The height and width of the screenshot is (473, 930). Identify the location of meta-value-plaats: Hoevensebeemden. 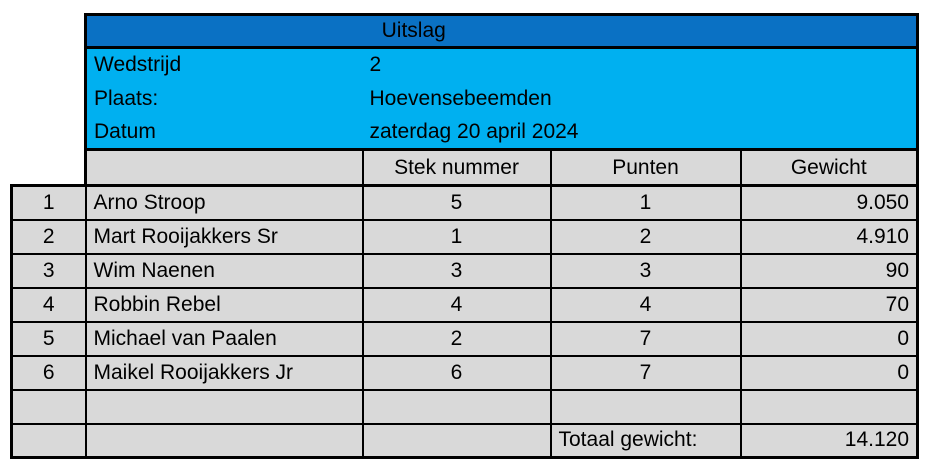
(640, 98).